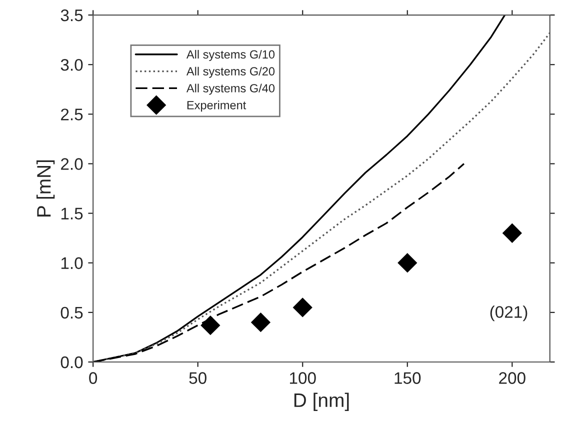 This screenshot has width=571, height=442. Describe the element at coordinates (197, 378) in the screenshot. I see `x-tick-label: 50` at that location.